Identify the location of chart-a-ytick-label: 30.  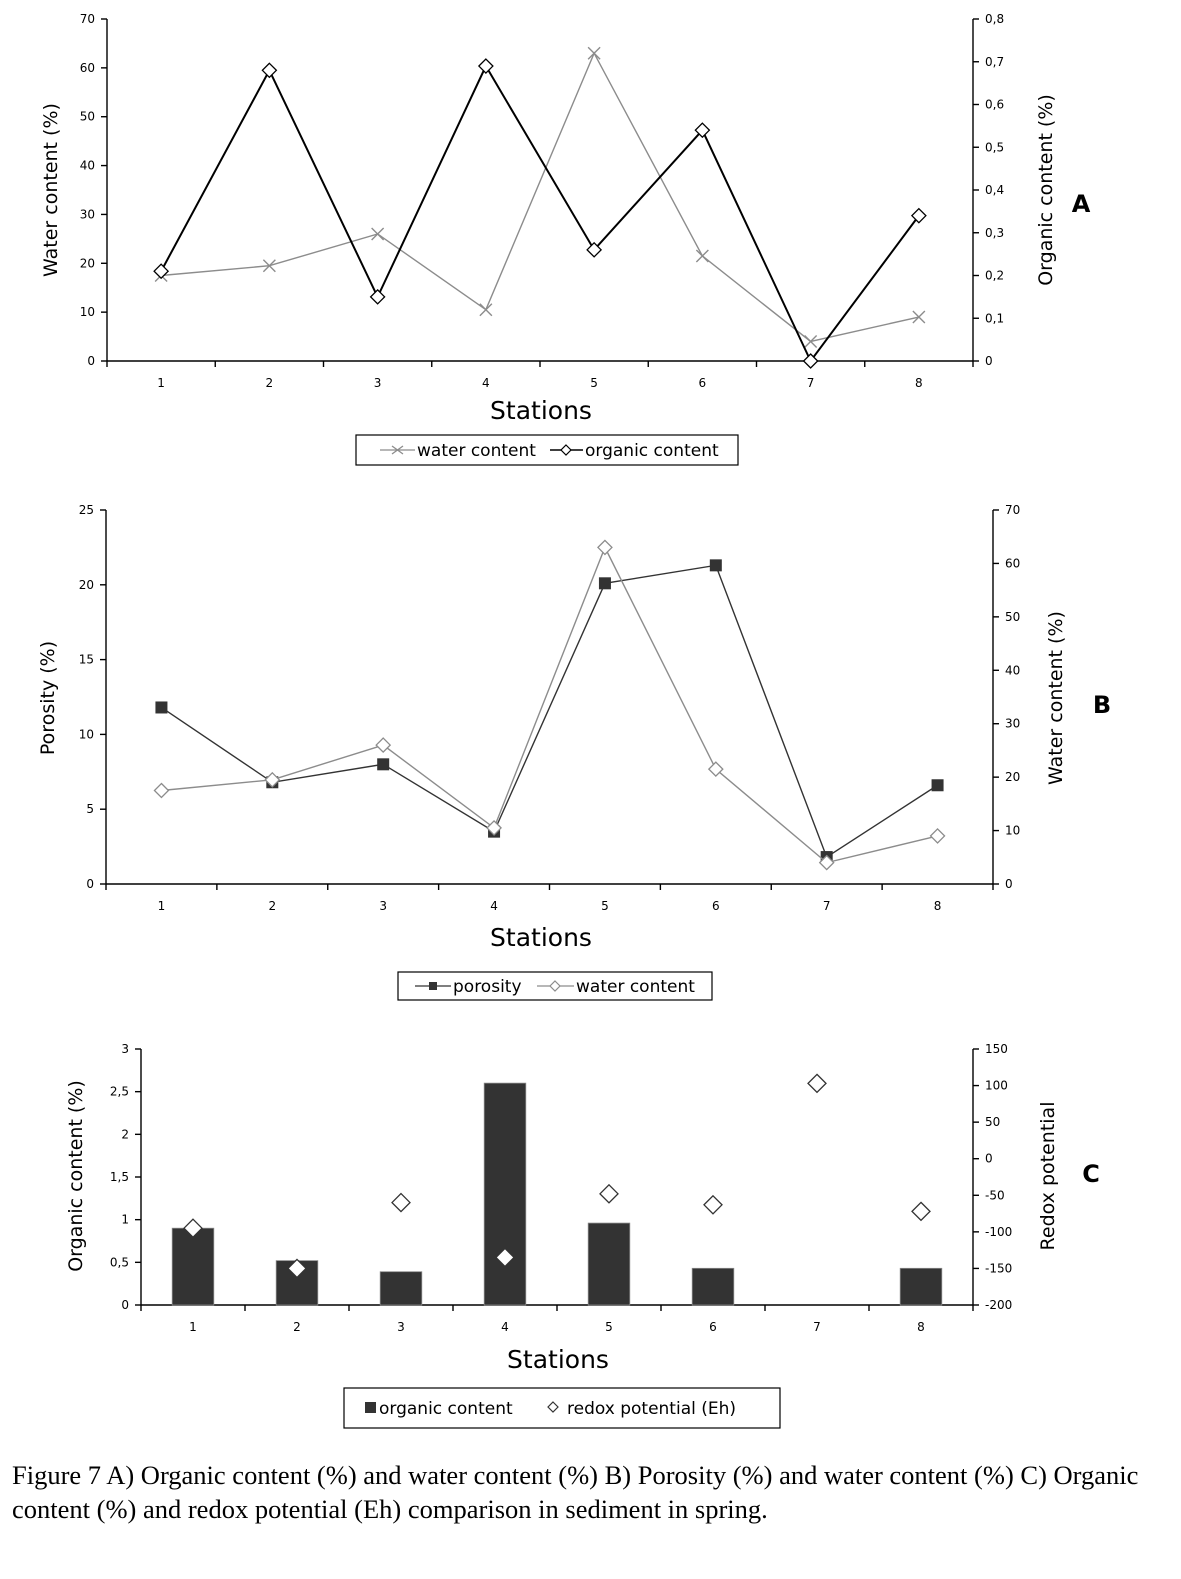
(87, 214).